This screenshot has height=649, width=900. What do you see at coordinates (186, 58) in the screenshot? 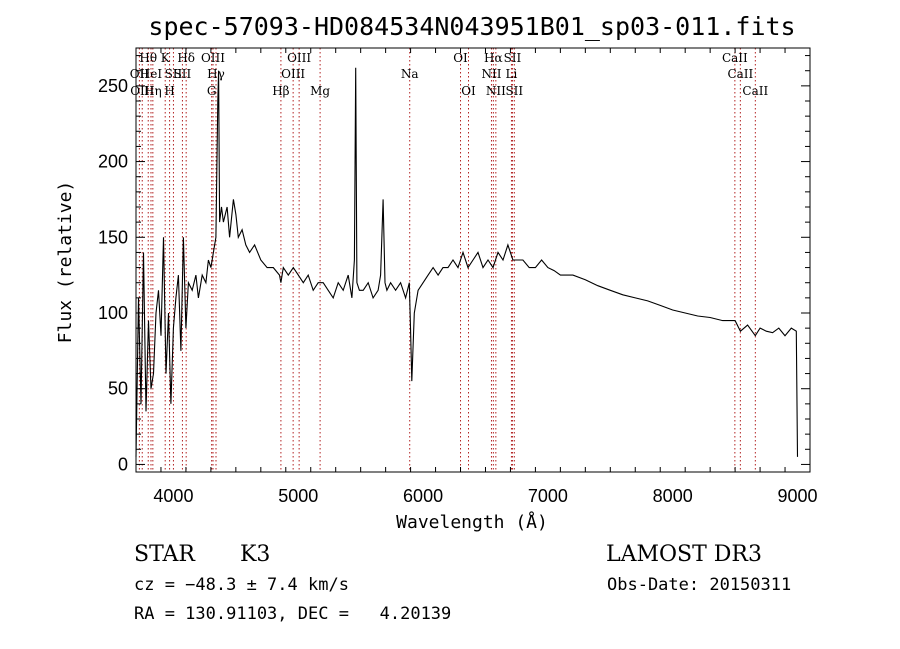
I see `spectral-line-label: Hδ` at bounding box center [186, 58].